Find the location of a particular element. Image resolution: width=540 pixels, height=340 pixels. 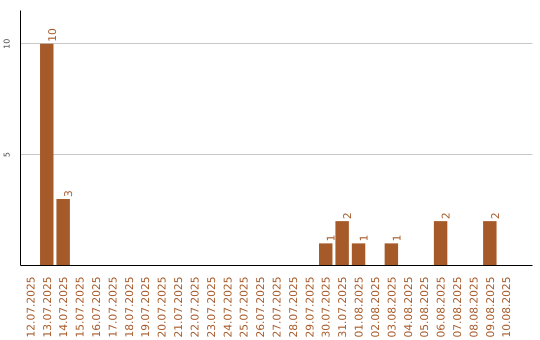

x-tick-label: 27.07.2025 is located at coordinates (277, 307).